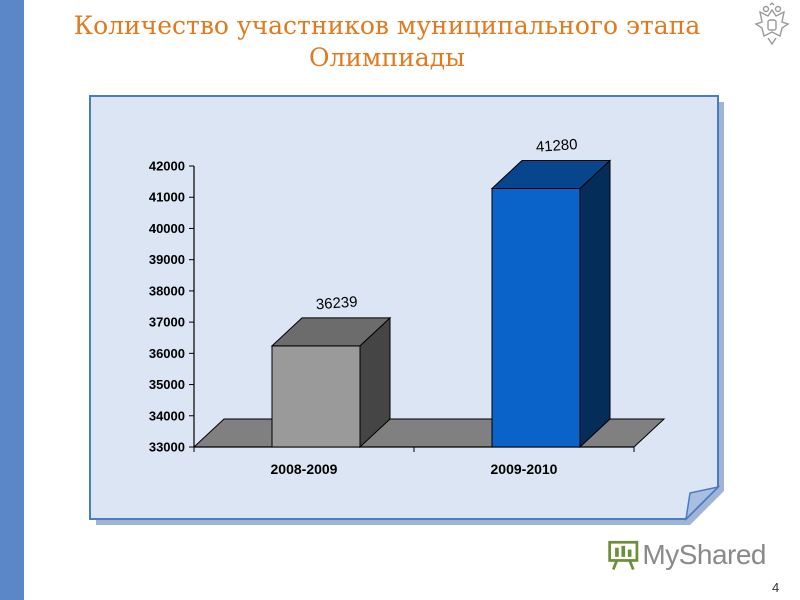  Describe the element at coordinates (623, 555) in the screenshot. I see `presentation-board-icon` at that location.